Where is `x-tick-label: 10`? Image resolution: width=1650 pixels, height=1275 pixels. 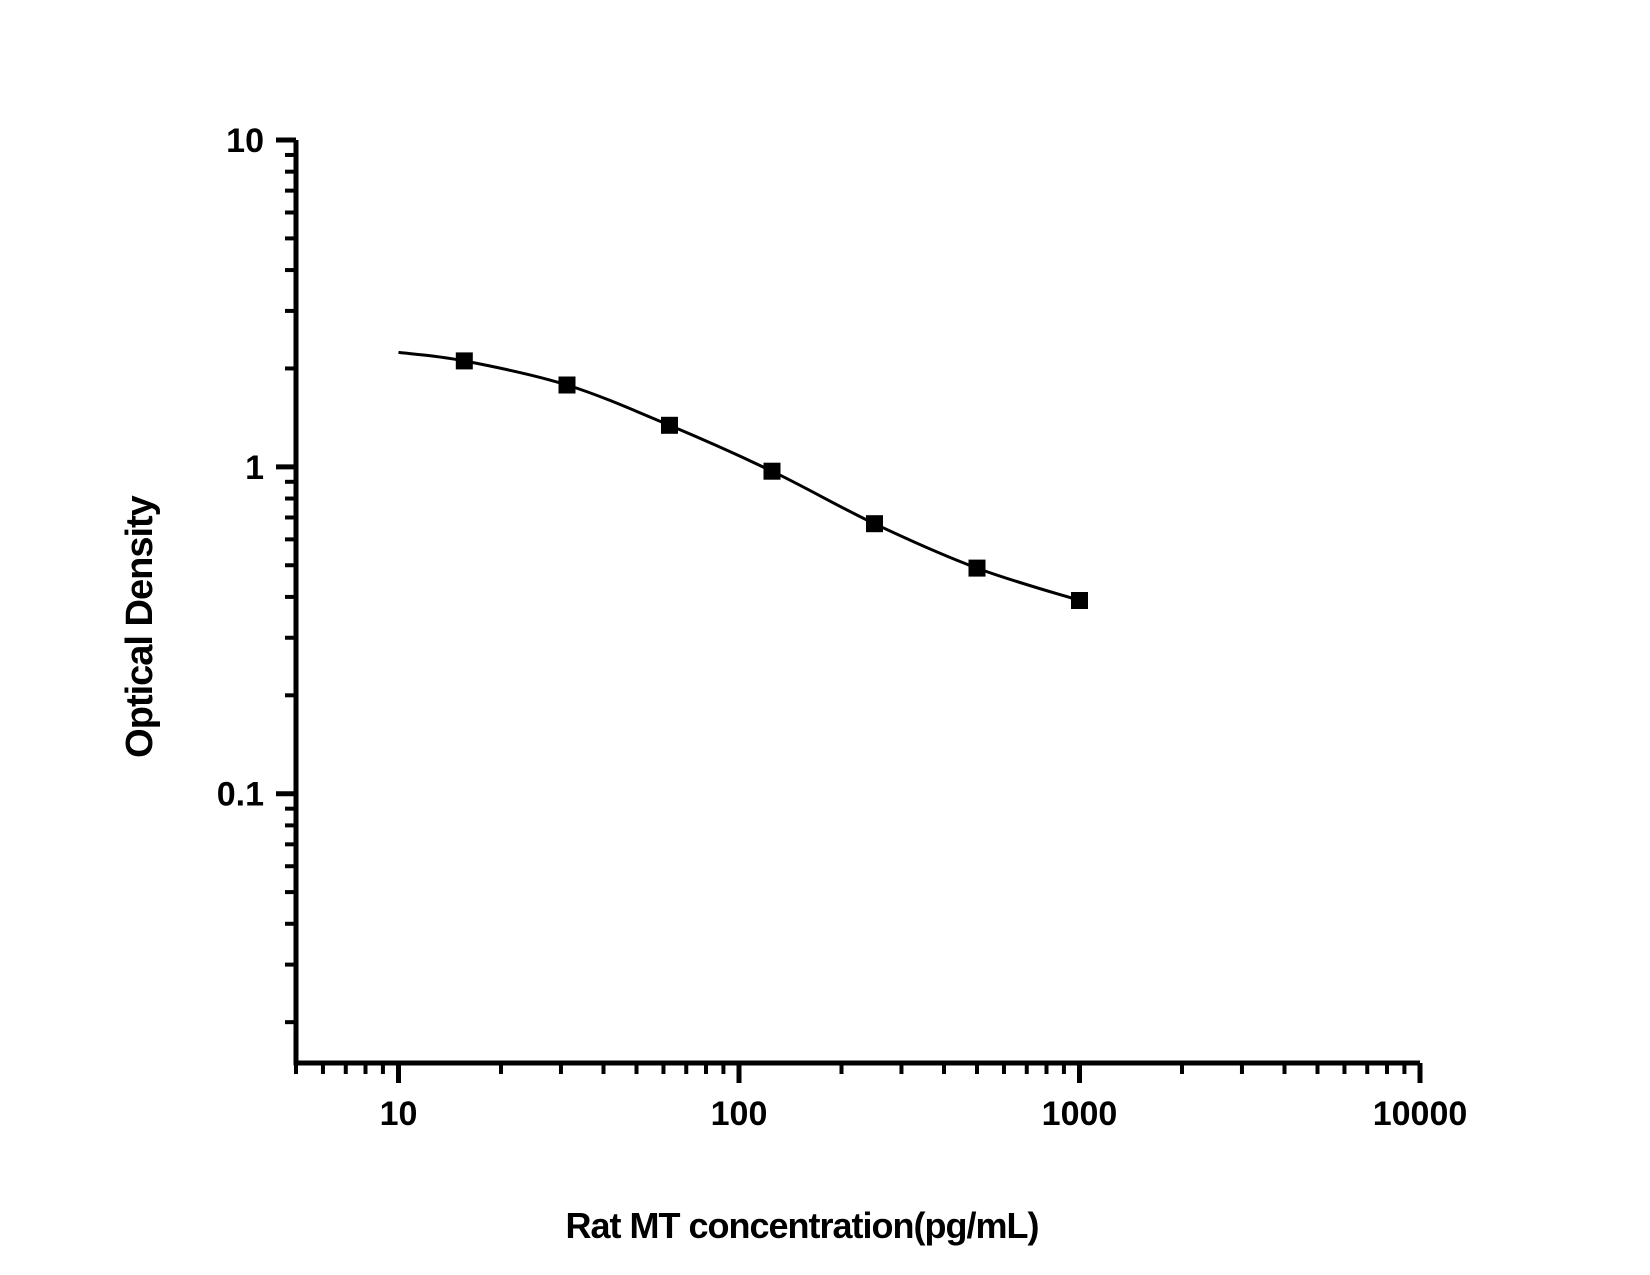
x-tick-label: 10 is located at coordinates (399, 1114).